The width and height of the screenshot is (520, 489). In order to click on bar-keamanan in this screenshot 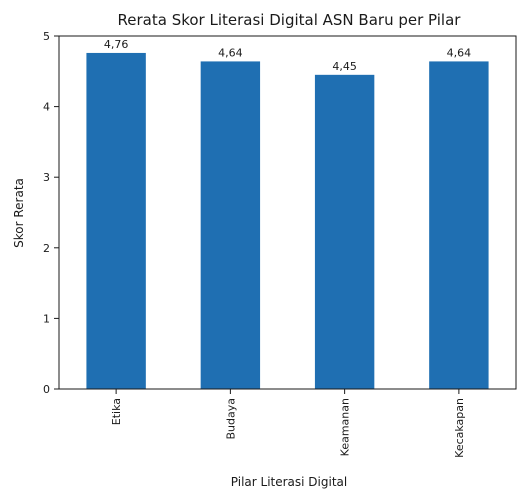, I will do `click(344, 231)`.